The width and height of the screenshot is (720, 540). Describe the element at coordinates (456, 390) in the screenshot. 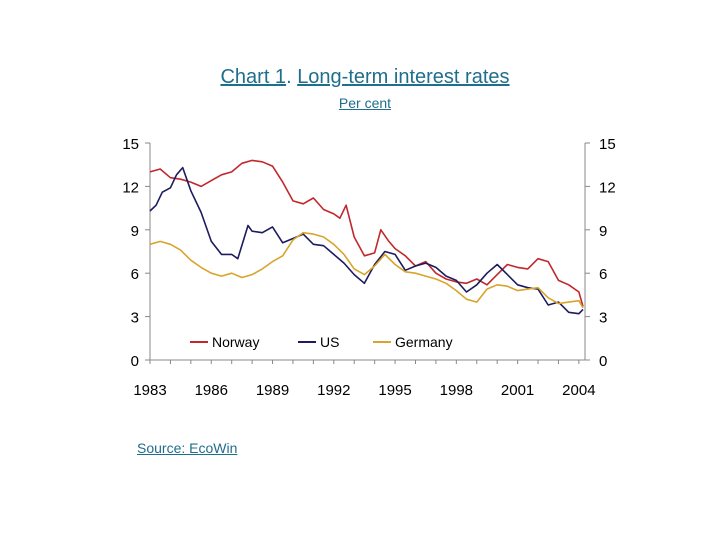

I see `x-tick-label: 1998` at that location.